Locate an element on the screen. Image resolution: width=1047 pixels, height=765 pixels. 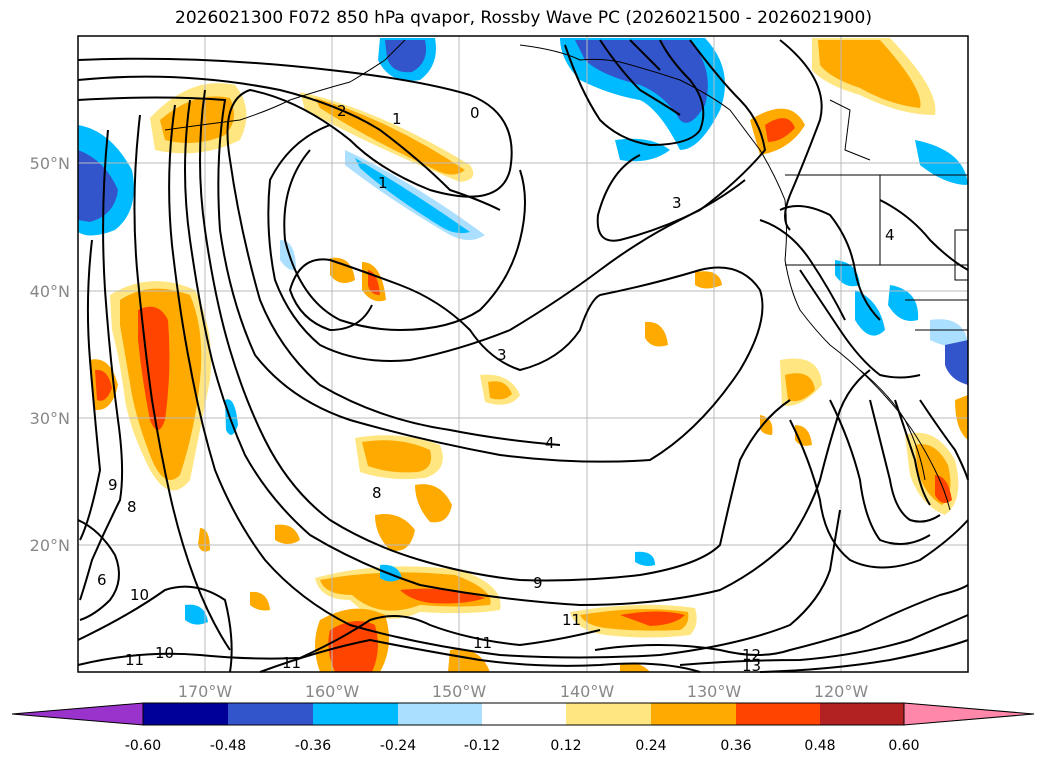
lat-label-50n: 50°N is located at coordinates (50, 163).